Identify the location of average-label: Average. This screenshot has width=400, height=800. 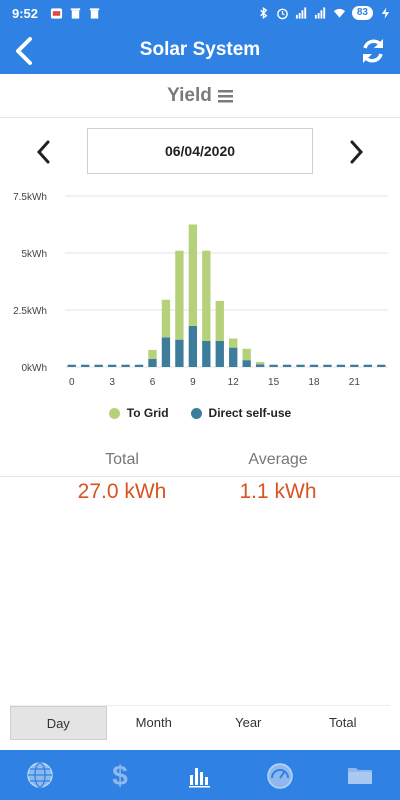
(278, 459).